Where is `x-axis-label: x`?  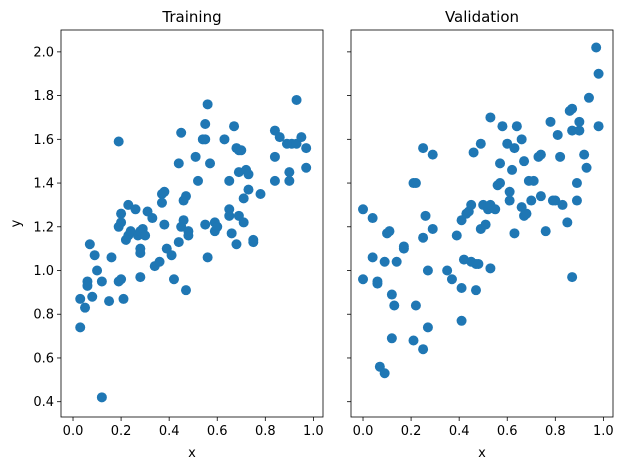
x-axis-label: x is located at coordinates (192, 453).